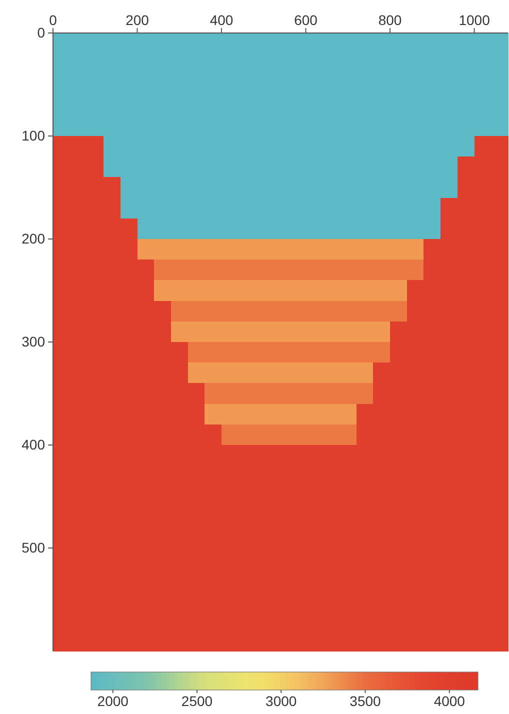 The width and height of the screenshot is (509, 714). I want to click on x-tick-label: 600, so click(306, 20).